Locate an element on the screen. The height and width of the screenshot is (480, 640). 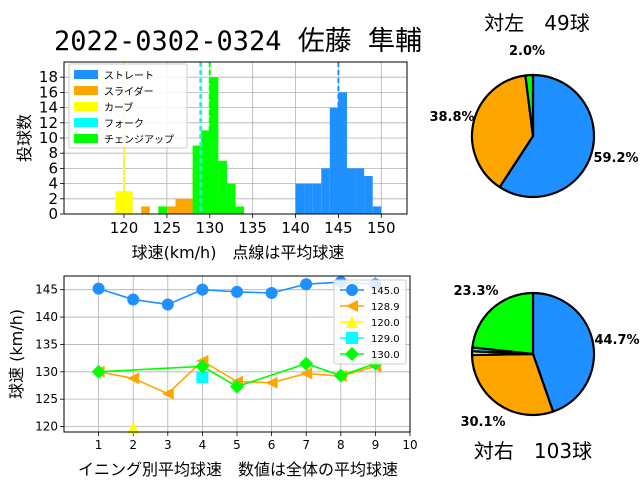
legend-marker-changeup is located at coordinates (352, 354).